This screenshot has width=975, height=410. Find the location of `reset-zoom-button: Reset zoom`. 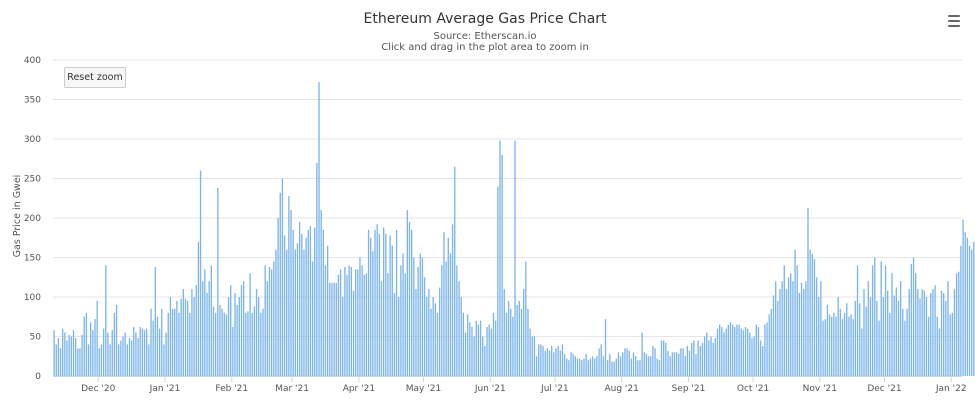

reset-zoom-button: Reset zoom is located at coordinates (95, 77).